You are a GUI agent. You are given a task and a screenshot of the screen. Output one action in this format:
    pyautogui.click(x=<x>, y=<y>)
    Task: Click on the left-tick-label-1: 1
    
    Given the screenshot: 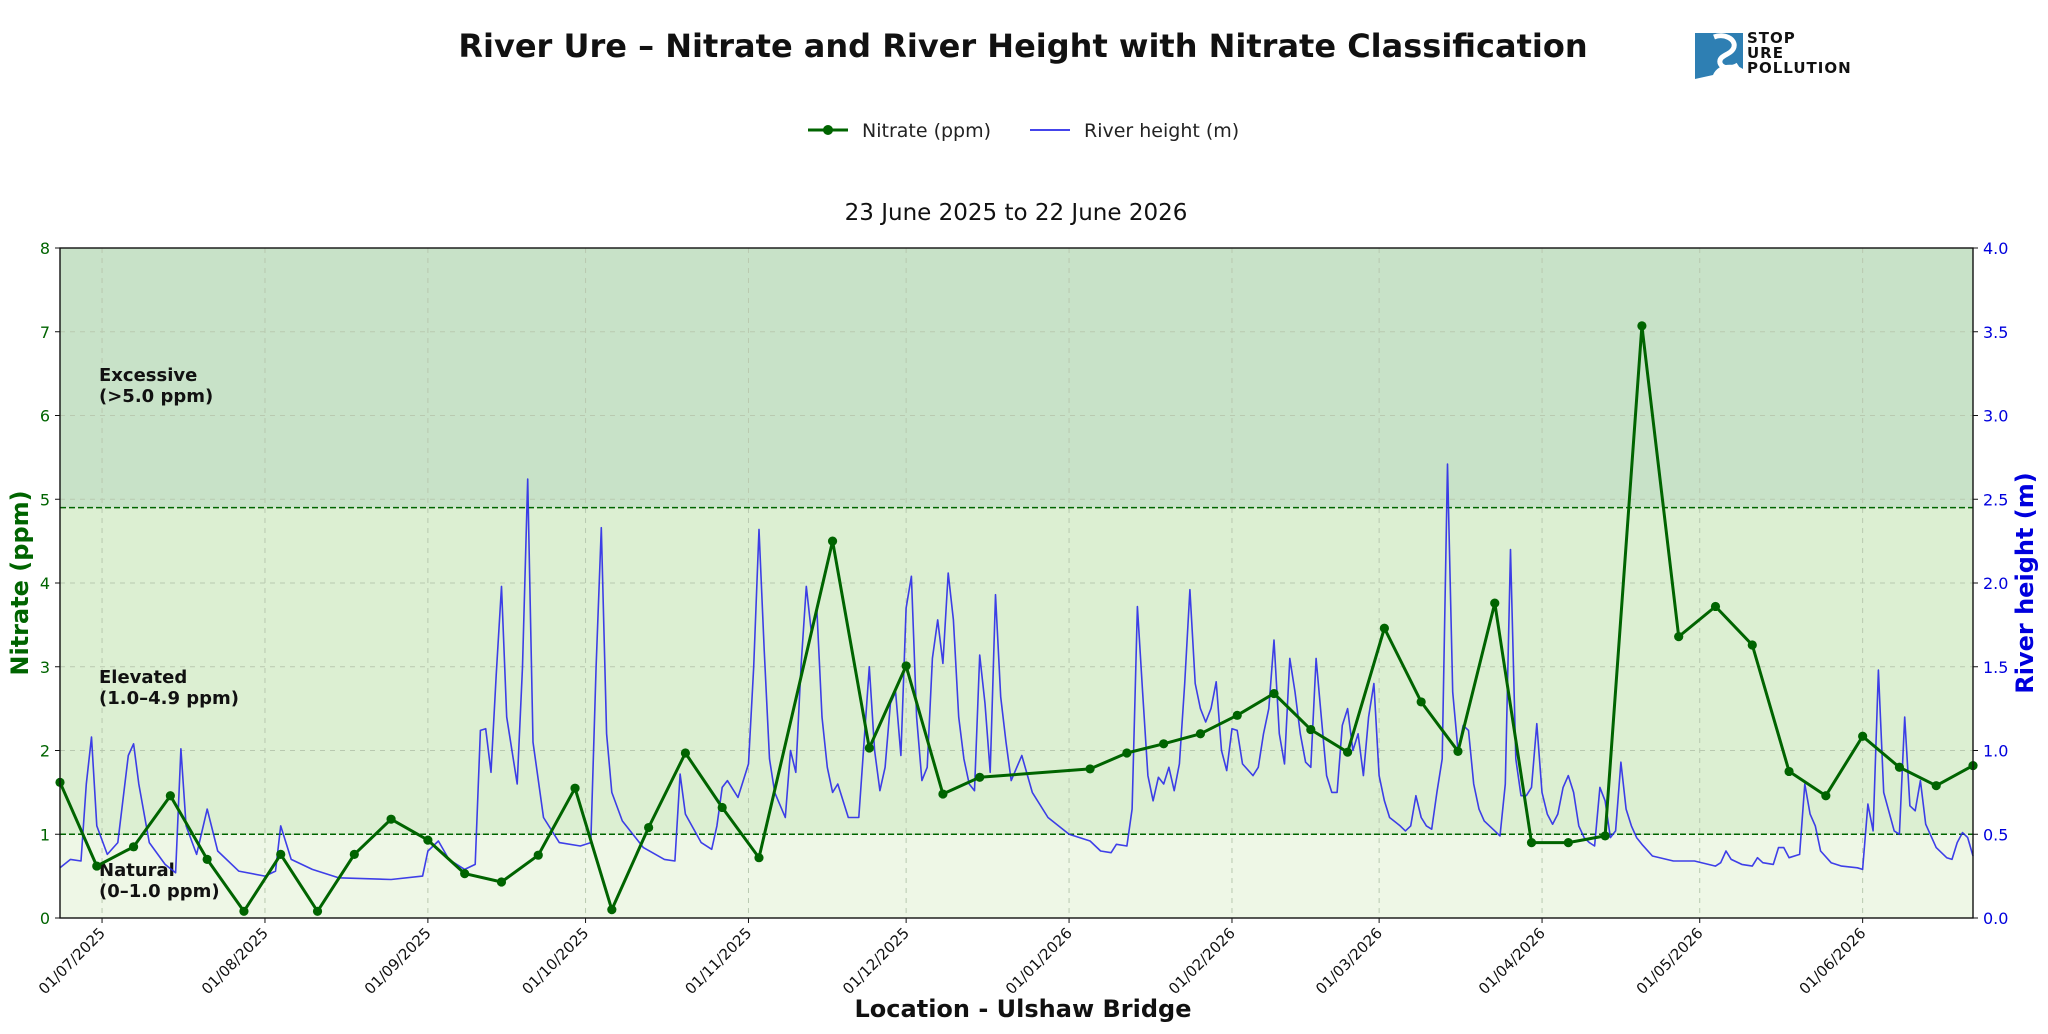 What is the action you would take?
    pyautogui.click(x=45, y=834)
    